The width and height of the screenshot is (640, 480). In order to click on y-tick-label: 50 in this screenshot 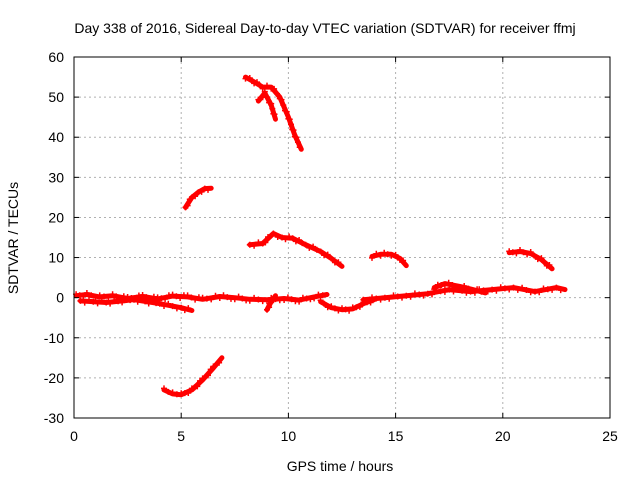, I will do `click(56, 97)`.